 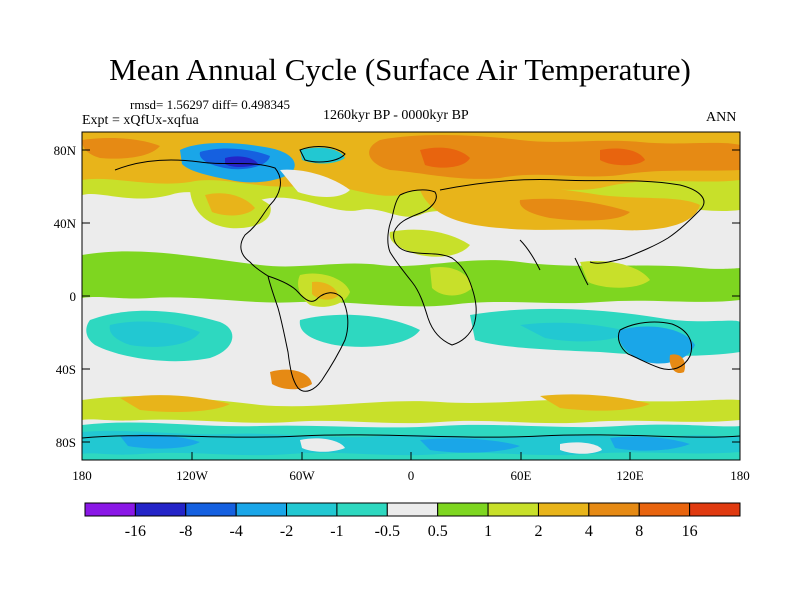 I want to click on colorbar-label: -1, so click(x=336, y=531).